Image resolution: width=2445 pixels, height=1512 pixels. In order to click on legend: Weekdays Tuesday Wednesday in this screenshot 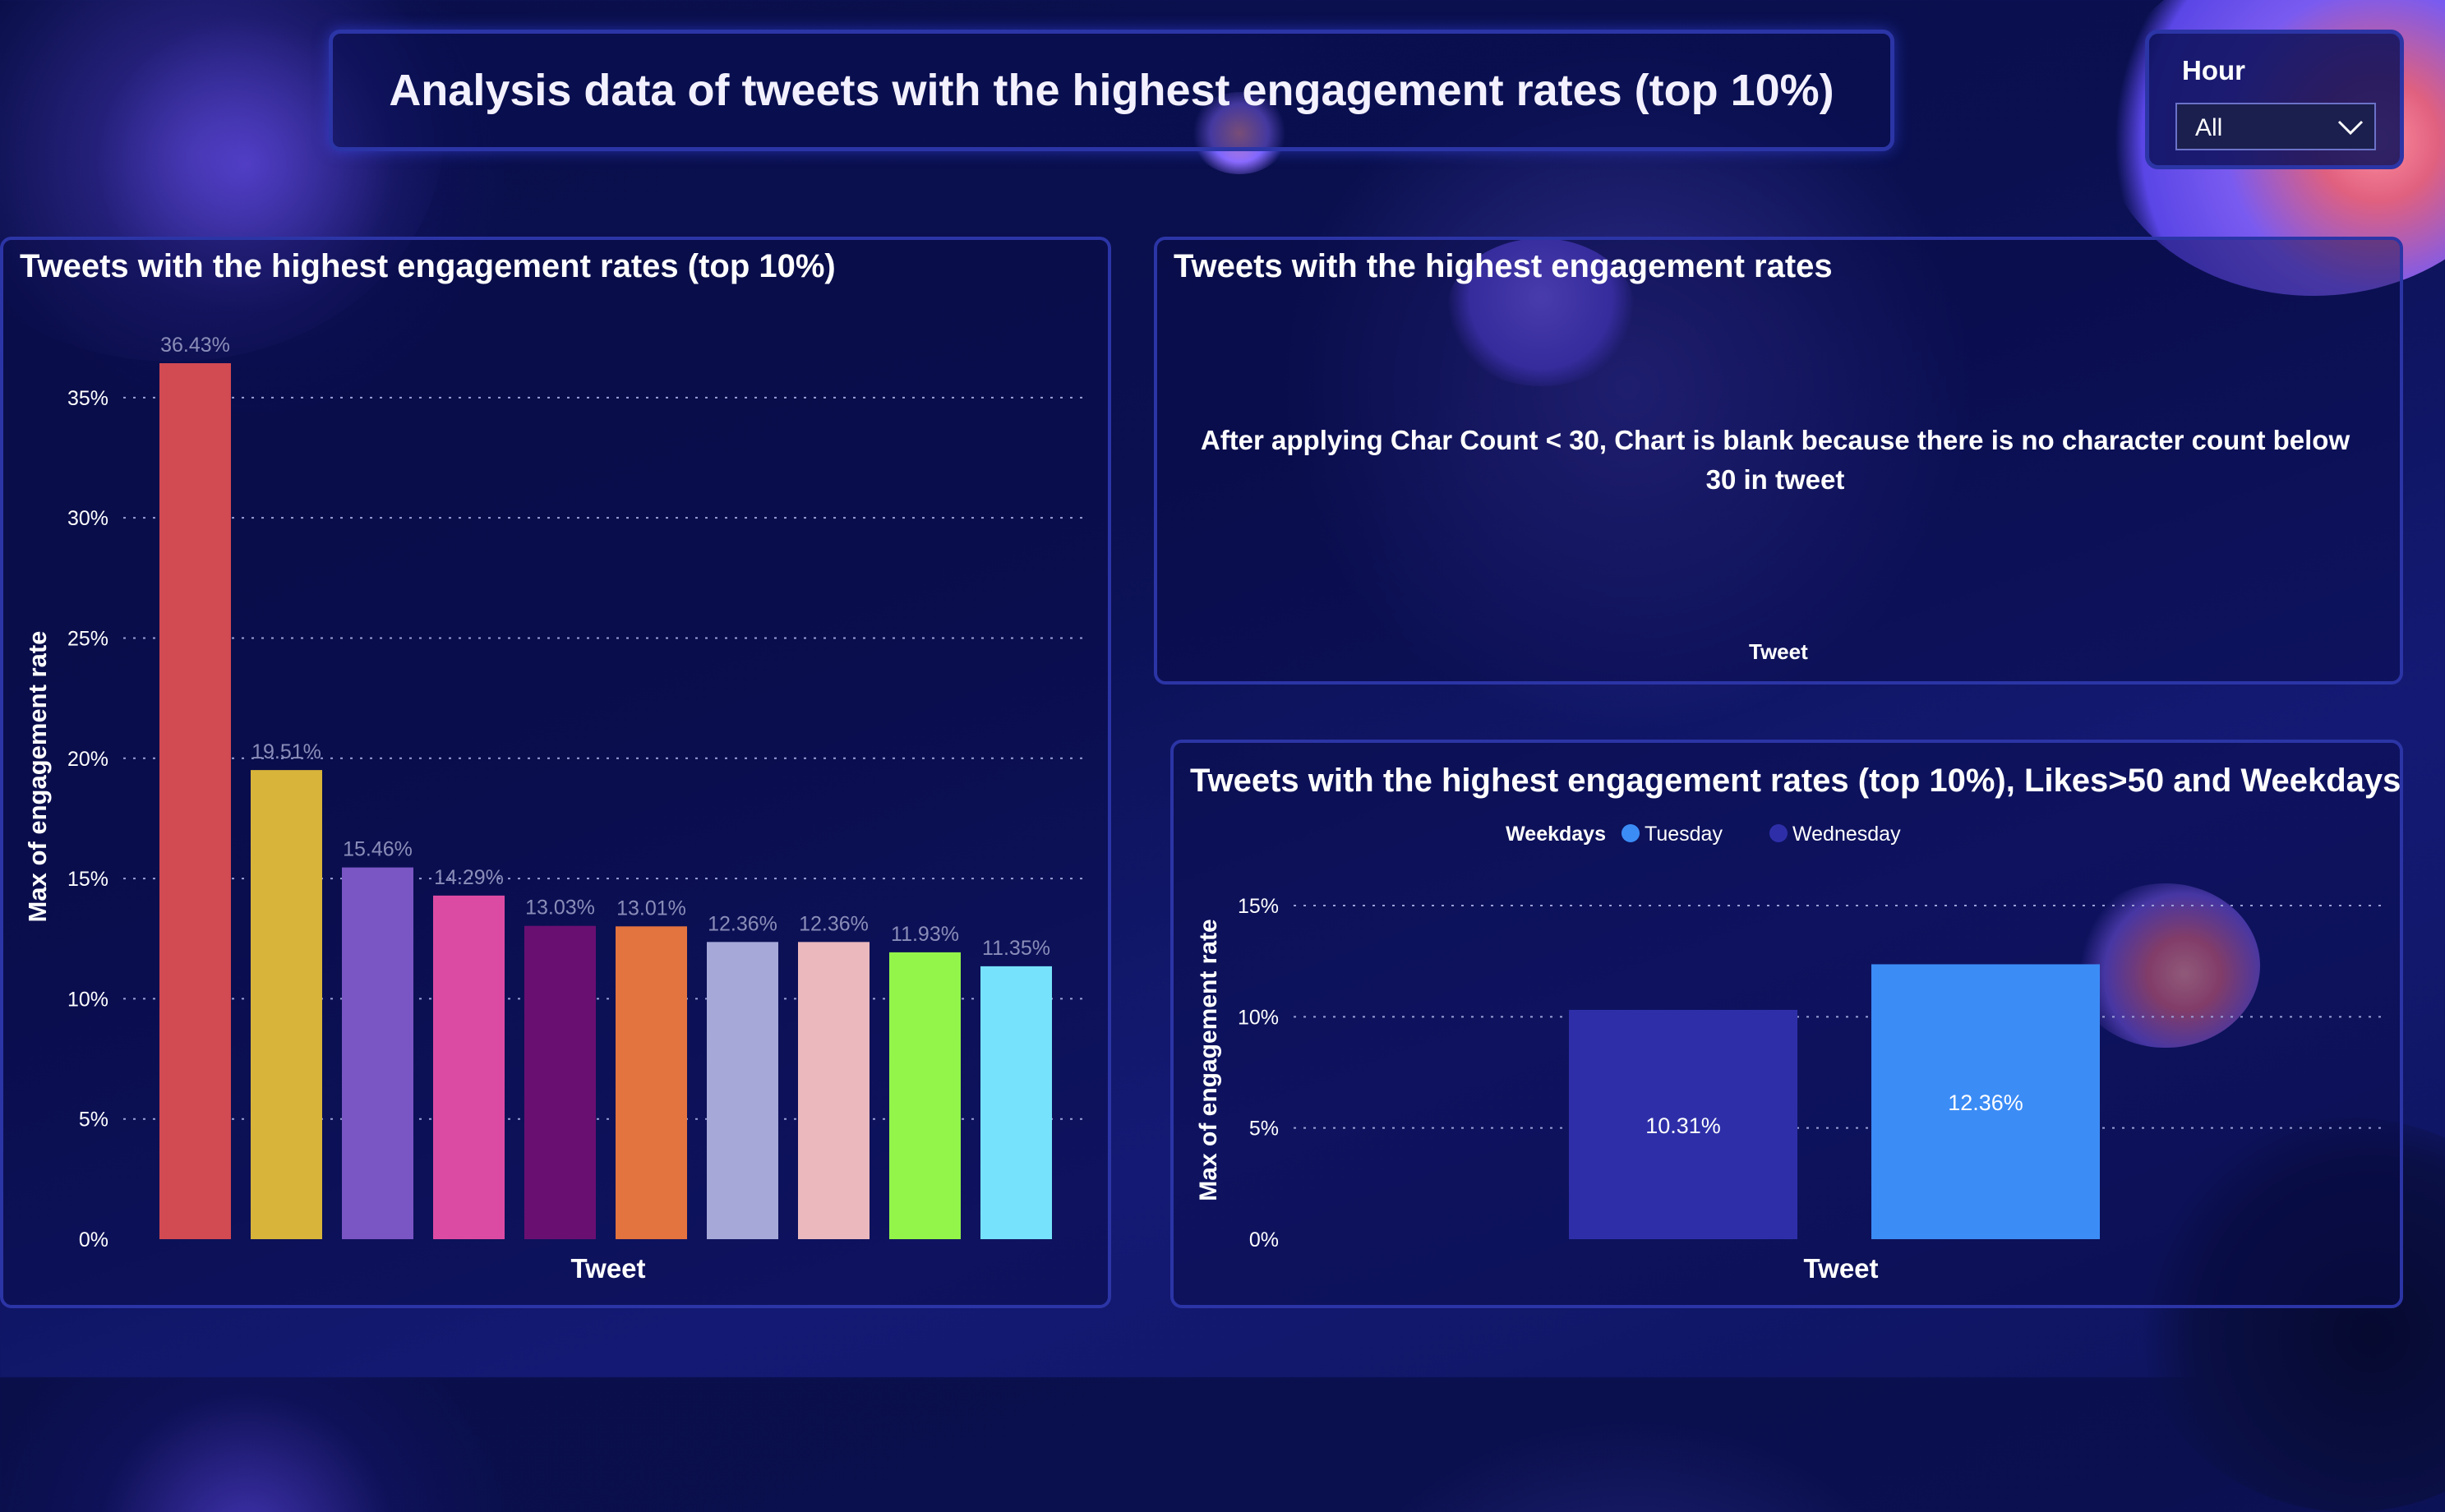, I will do `click(1703, 834)`.